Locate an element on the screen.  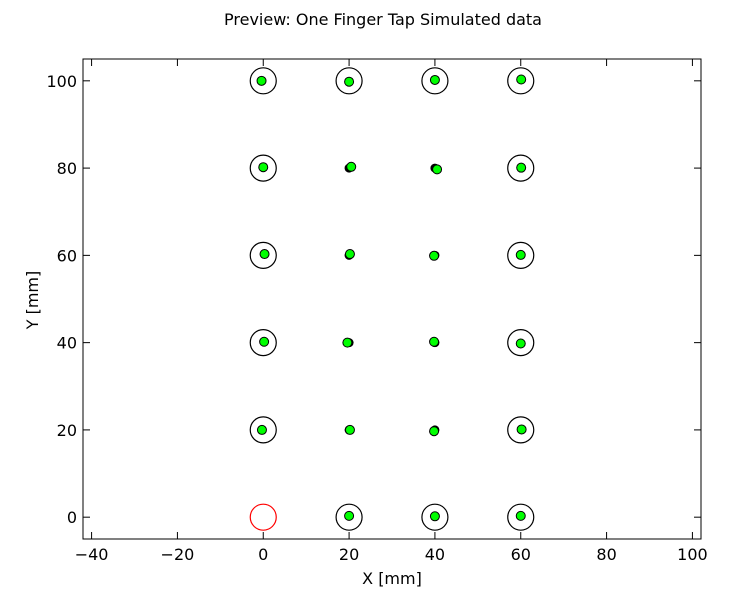
x-tick-label: 0 is located at coordinates (263, 554).